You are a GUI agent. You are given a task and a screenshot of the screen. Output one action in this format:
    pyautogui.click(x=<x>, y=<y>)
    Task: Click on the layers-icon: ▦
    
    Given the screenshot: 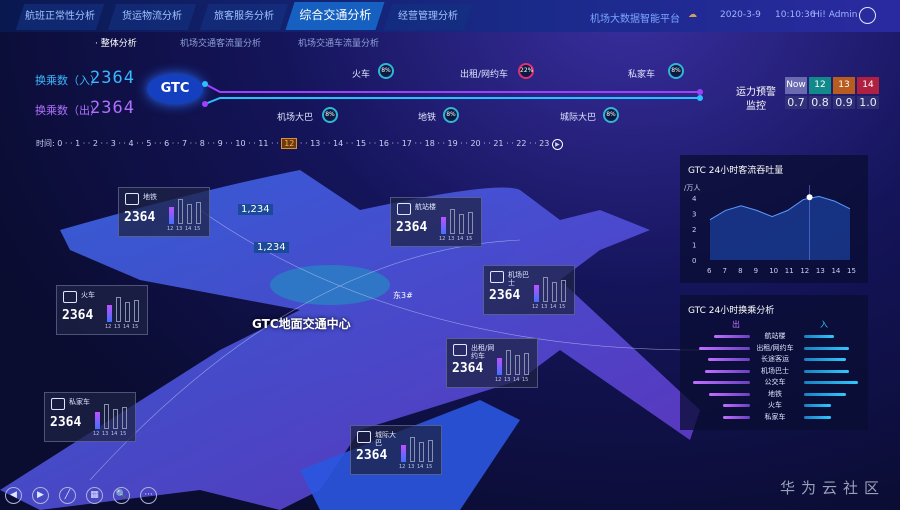 What is the action you would take?
    pyautogui.click(x=94, y=495)
    